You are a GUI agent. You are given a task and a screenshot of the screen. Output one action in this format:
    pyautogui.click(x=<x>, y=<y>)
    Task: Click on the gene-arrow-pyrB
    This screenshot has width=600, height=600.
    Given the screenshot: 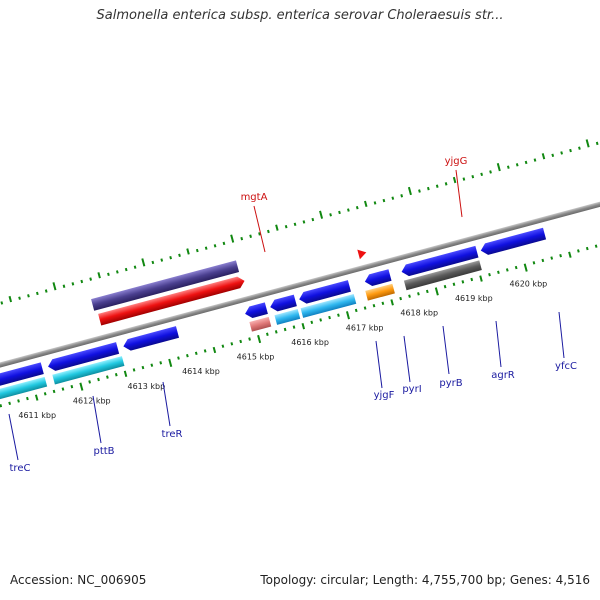 What is the action you would take?
    pyautogui.click(x=324, y=292)
    